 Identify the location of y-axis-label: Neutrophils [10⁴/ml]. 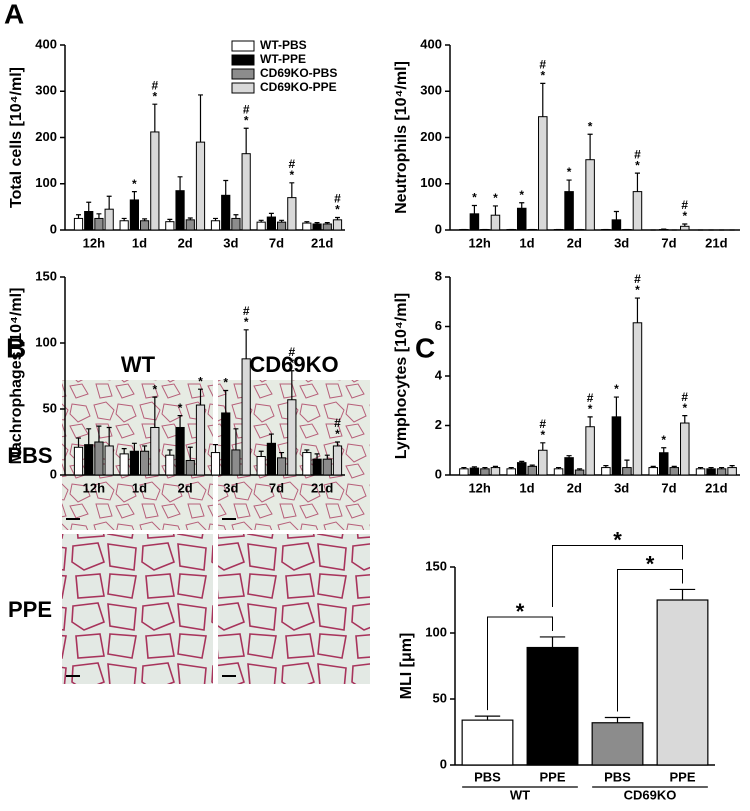
(401, 137).